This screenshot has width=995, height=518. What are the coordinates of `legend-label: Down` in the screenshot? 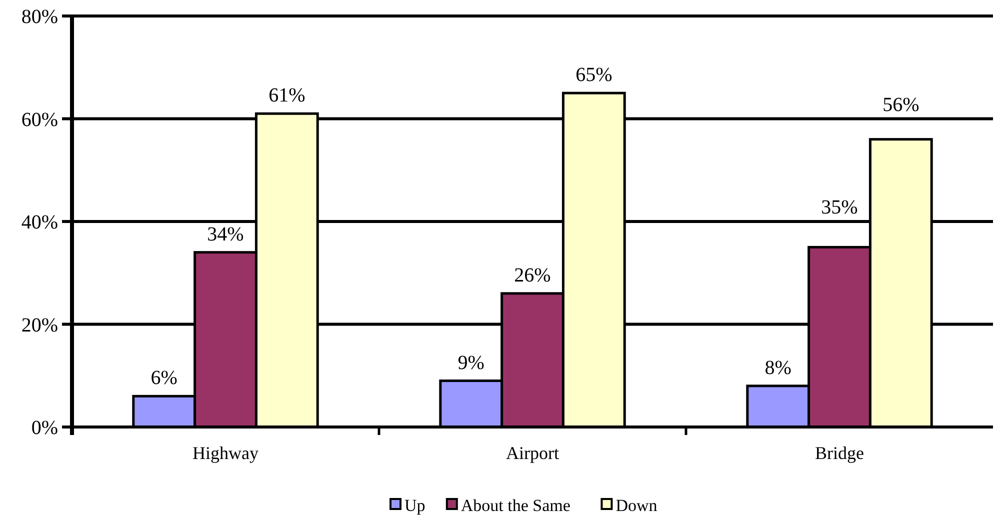 It's located at (637, 505).